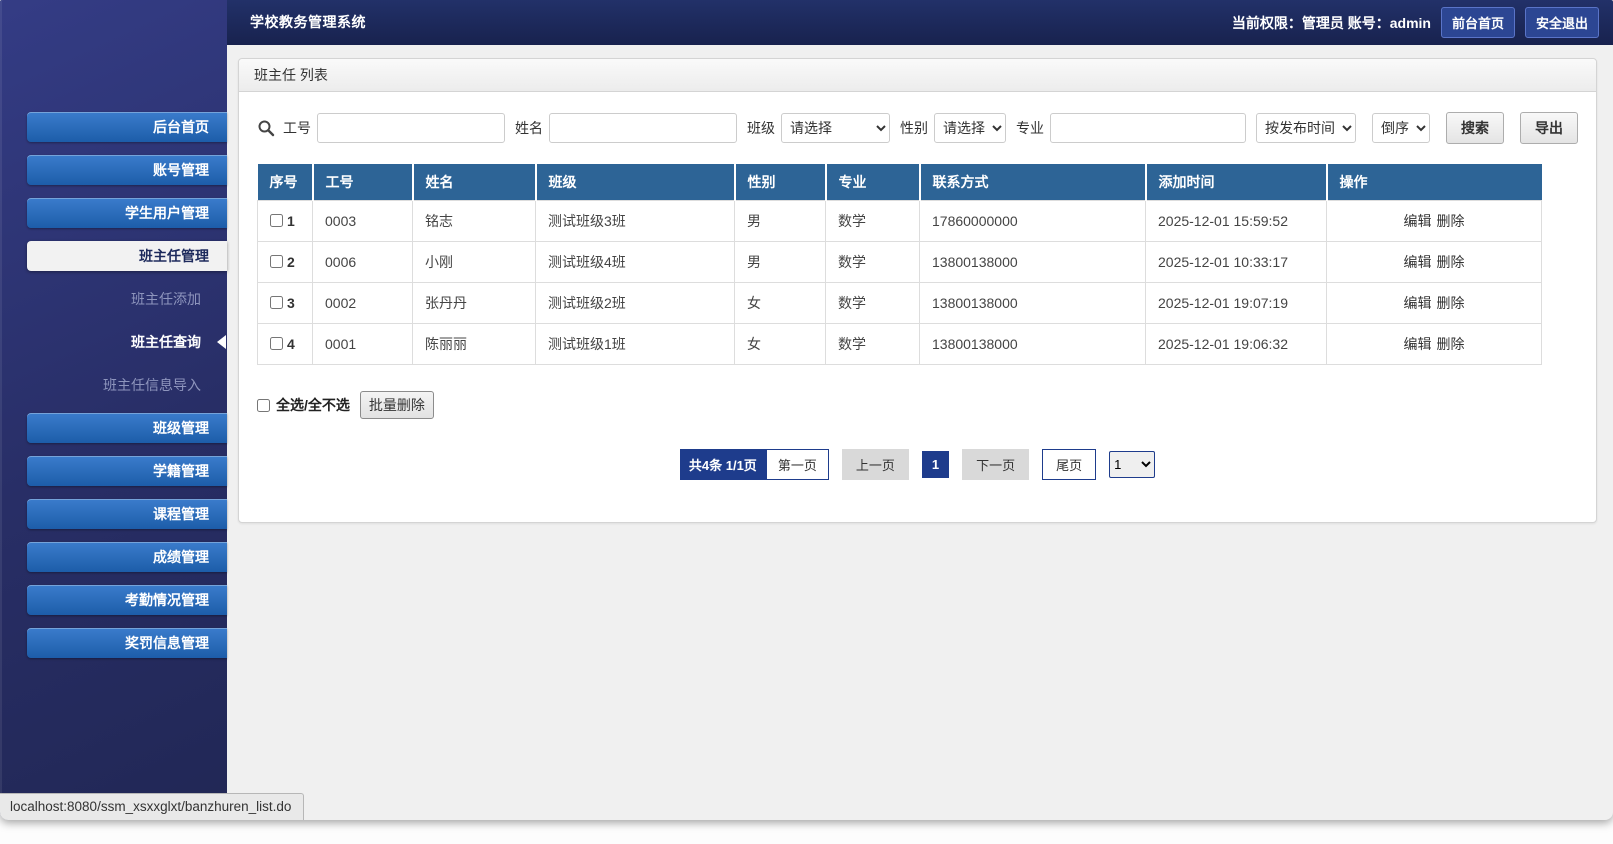 This screenshot has height=844, width=1613. What do you see at coordinates (263, 405) in the screenshot?
I see `select-all-checkbox` at bounding box center [263, 405].